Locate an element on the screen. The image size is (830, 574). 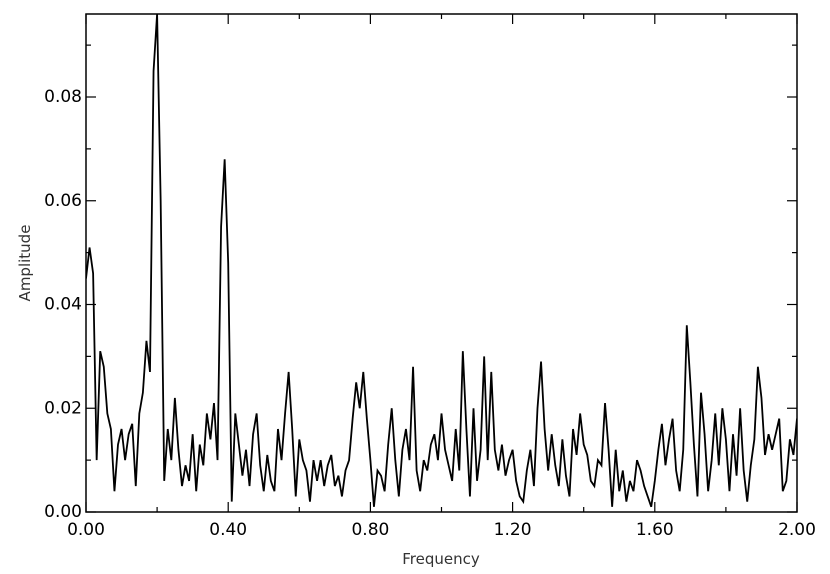
x-tick-label: 1.20 is located at coordinates (513, 530).